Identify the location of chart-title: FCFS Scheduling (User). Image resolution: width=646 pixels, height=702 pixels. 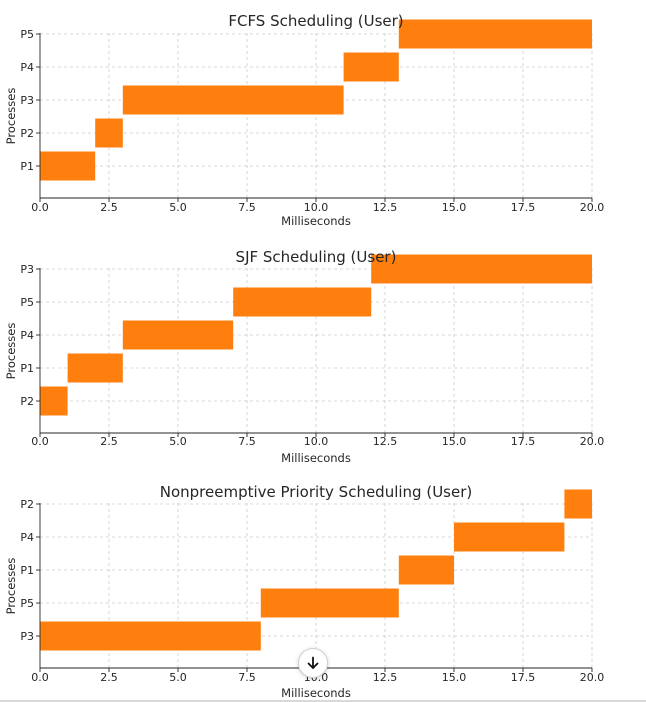
(315, 21).